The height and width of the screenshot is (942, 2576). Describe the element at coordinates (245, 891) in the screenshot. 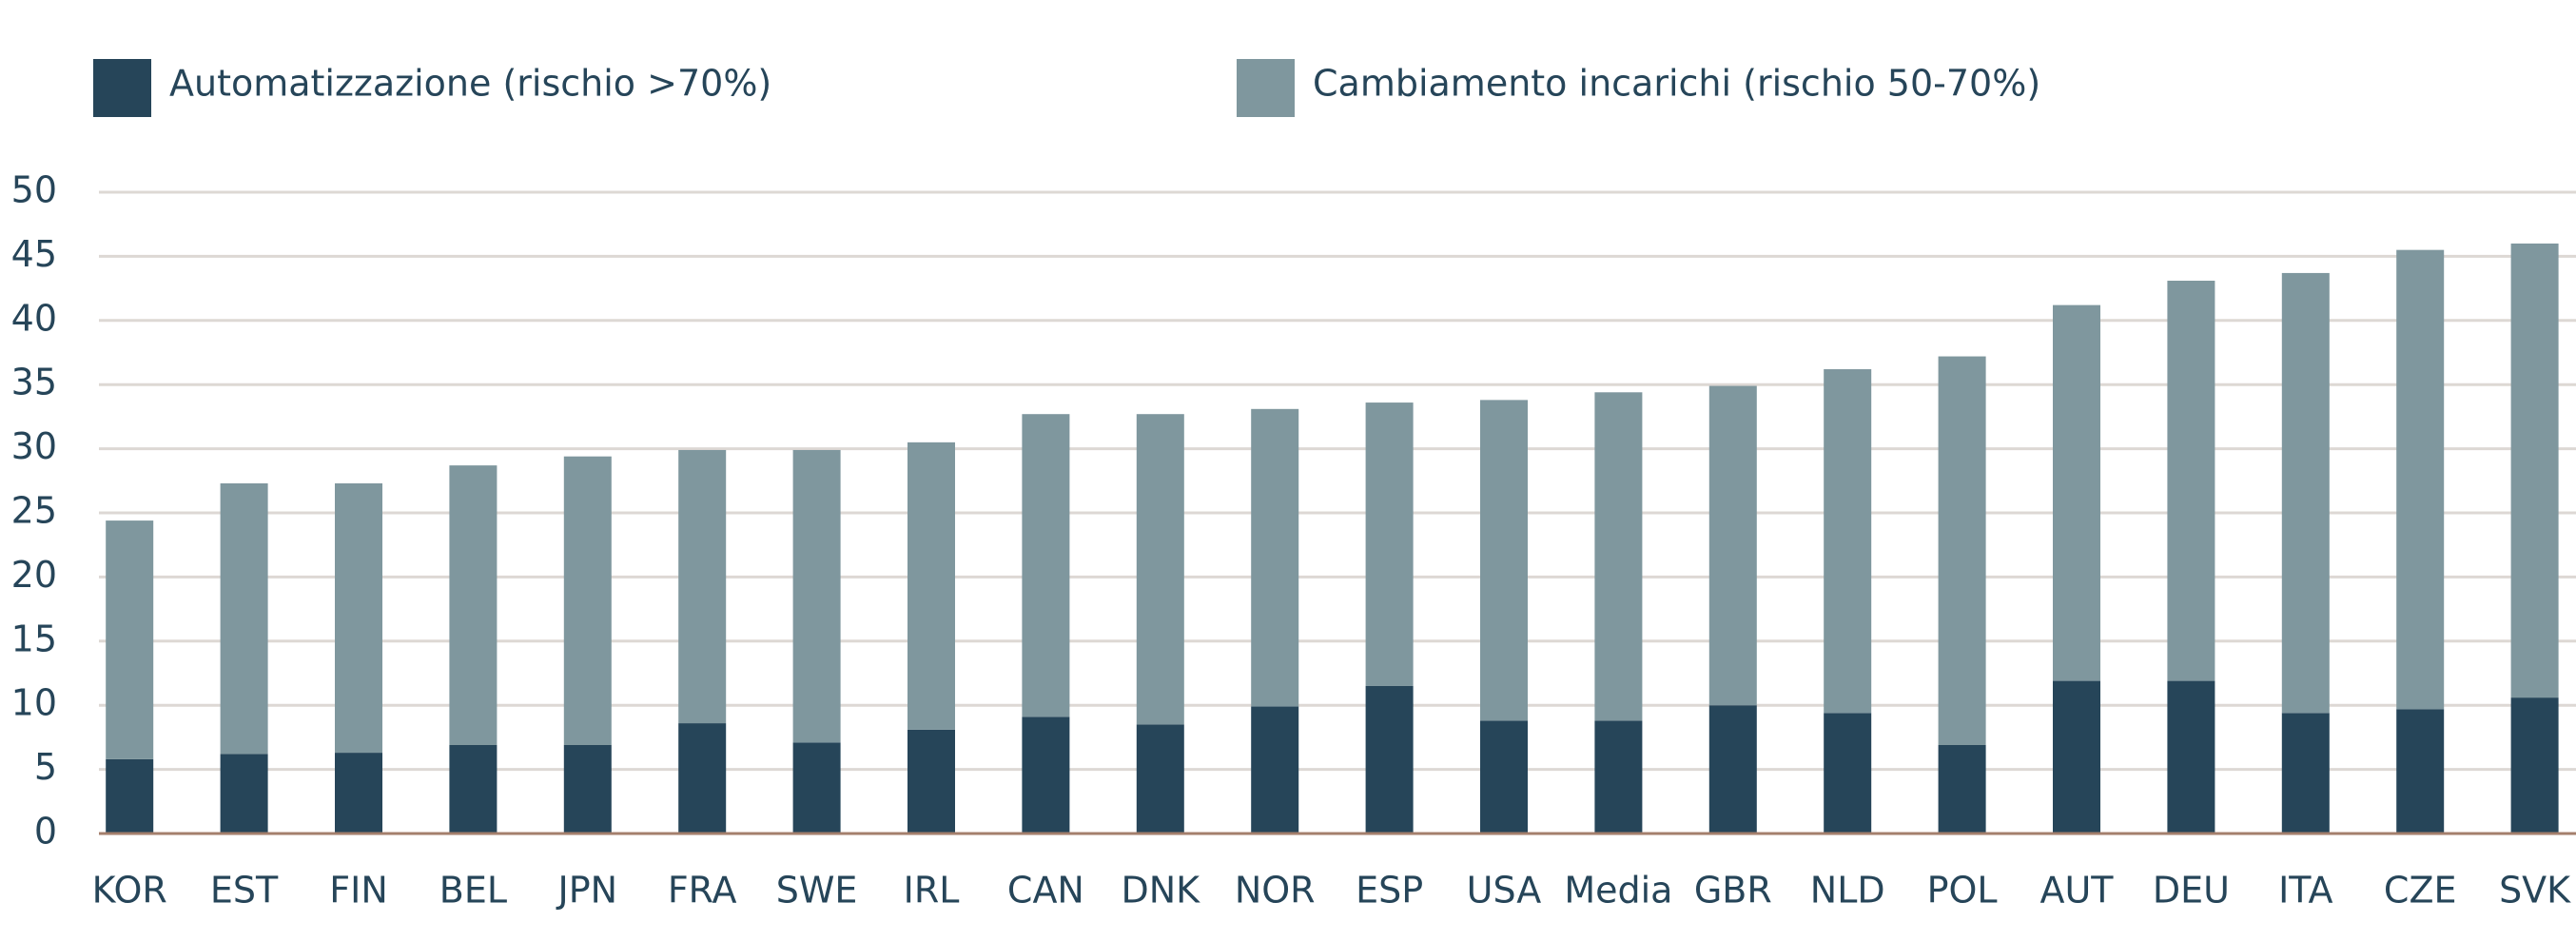

I see `x-tick-label: EST` at that location.